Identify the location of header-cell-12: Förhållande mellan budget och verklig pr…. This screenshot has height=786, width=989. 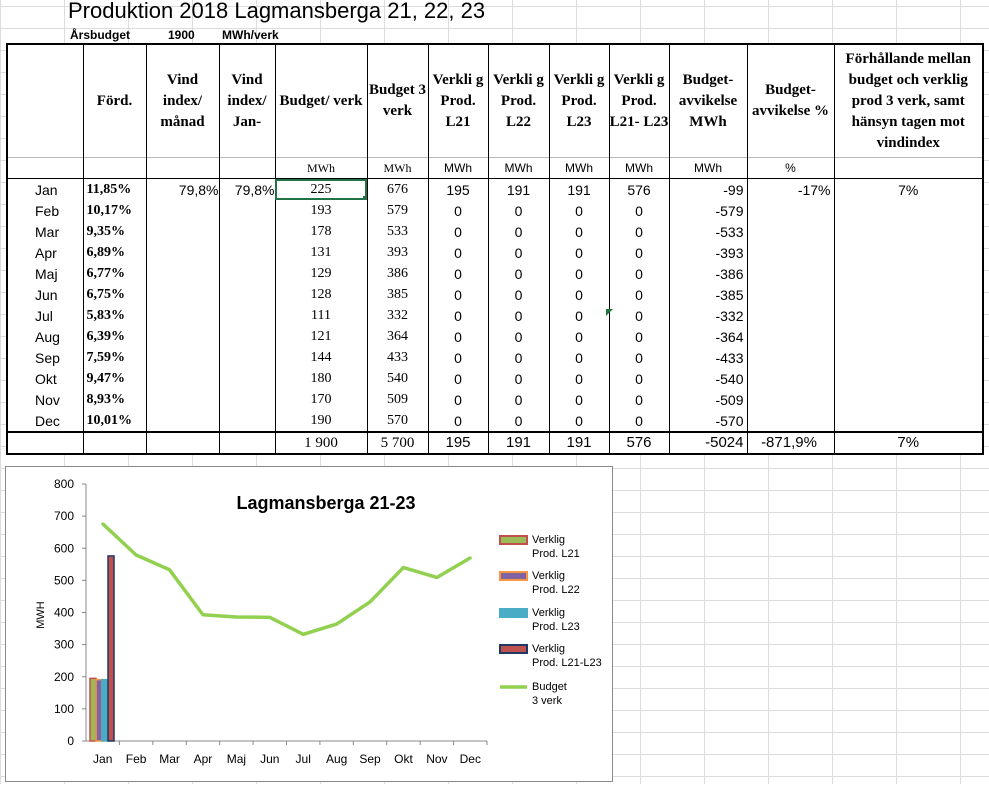
(908, 101).